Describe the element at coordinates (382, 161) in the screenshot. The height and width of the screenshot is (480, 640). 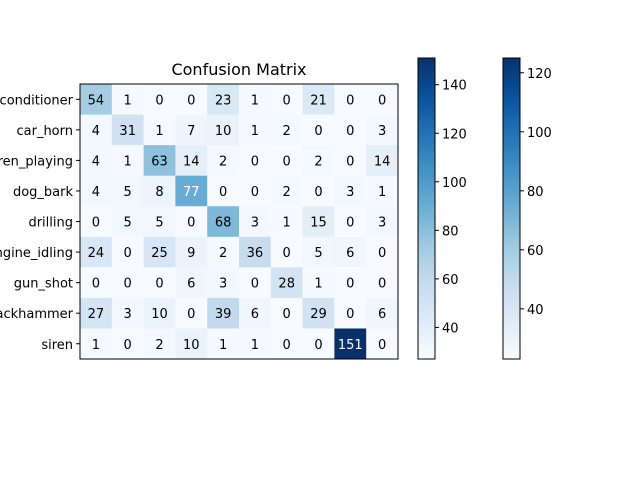
I see `cell-value-label: 14` at that location.